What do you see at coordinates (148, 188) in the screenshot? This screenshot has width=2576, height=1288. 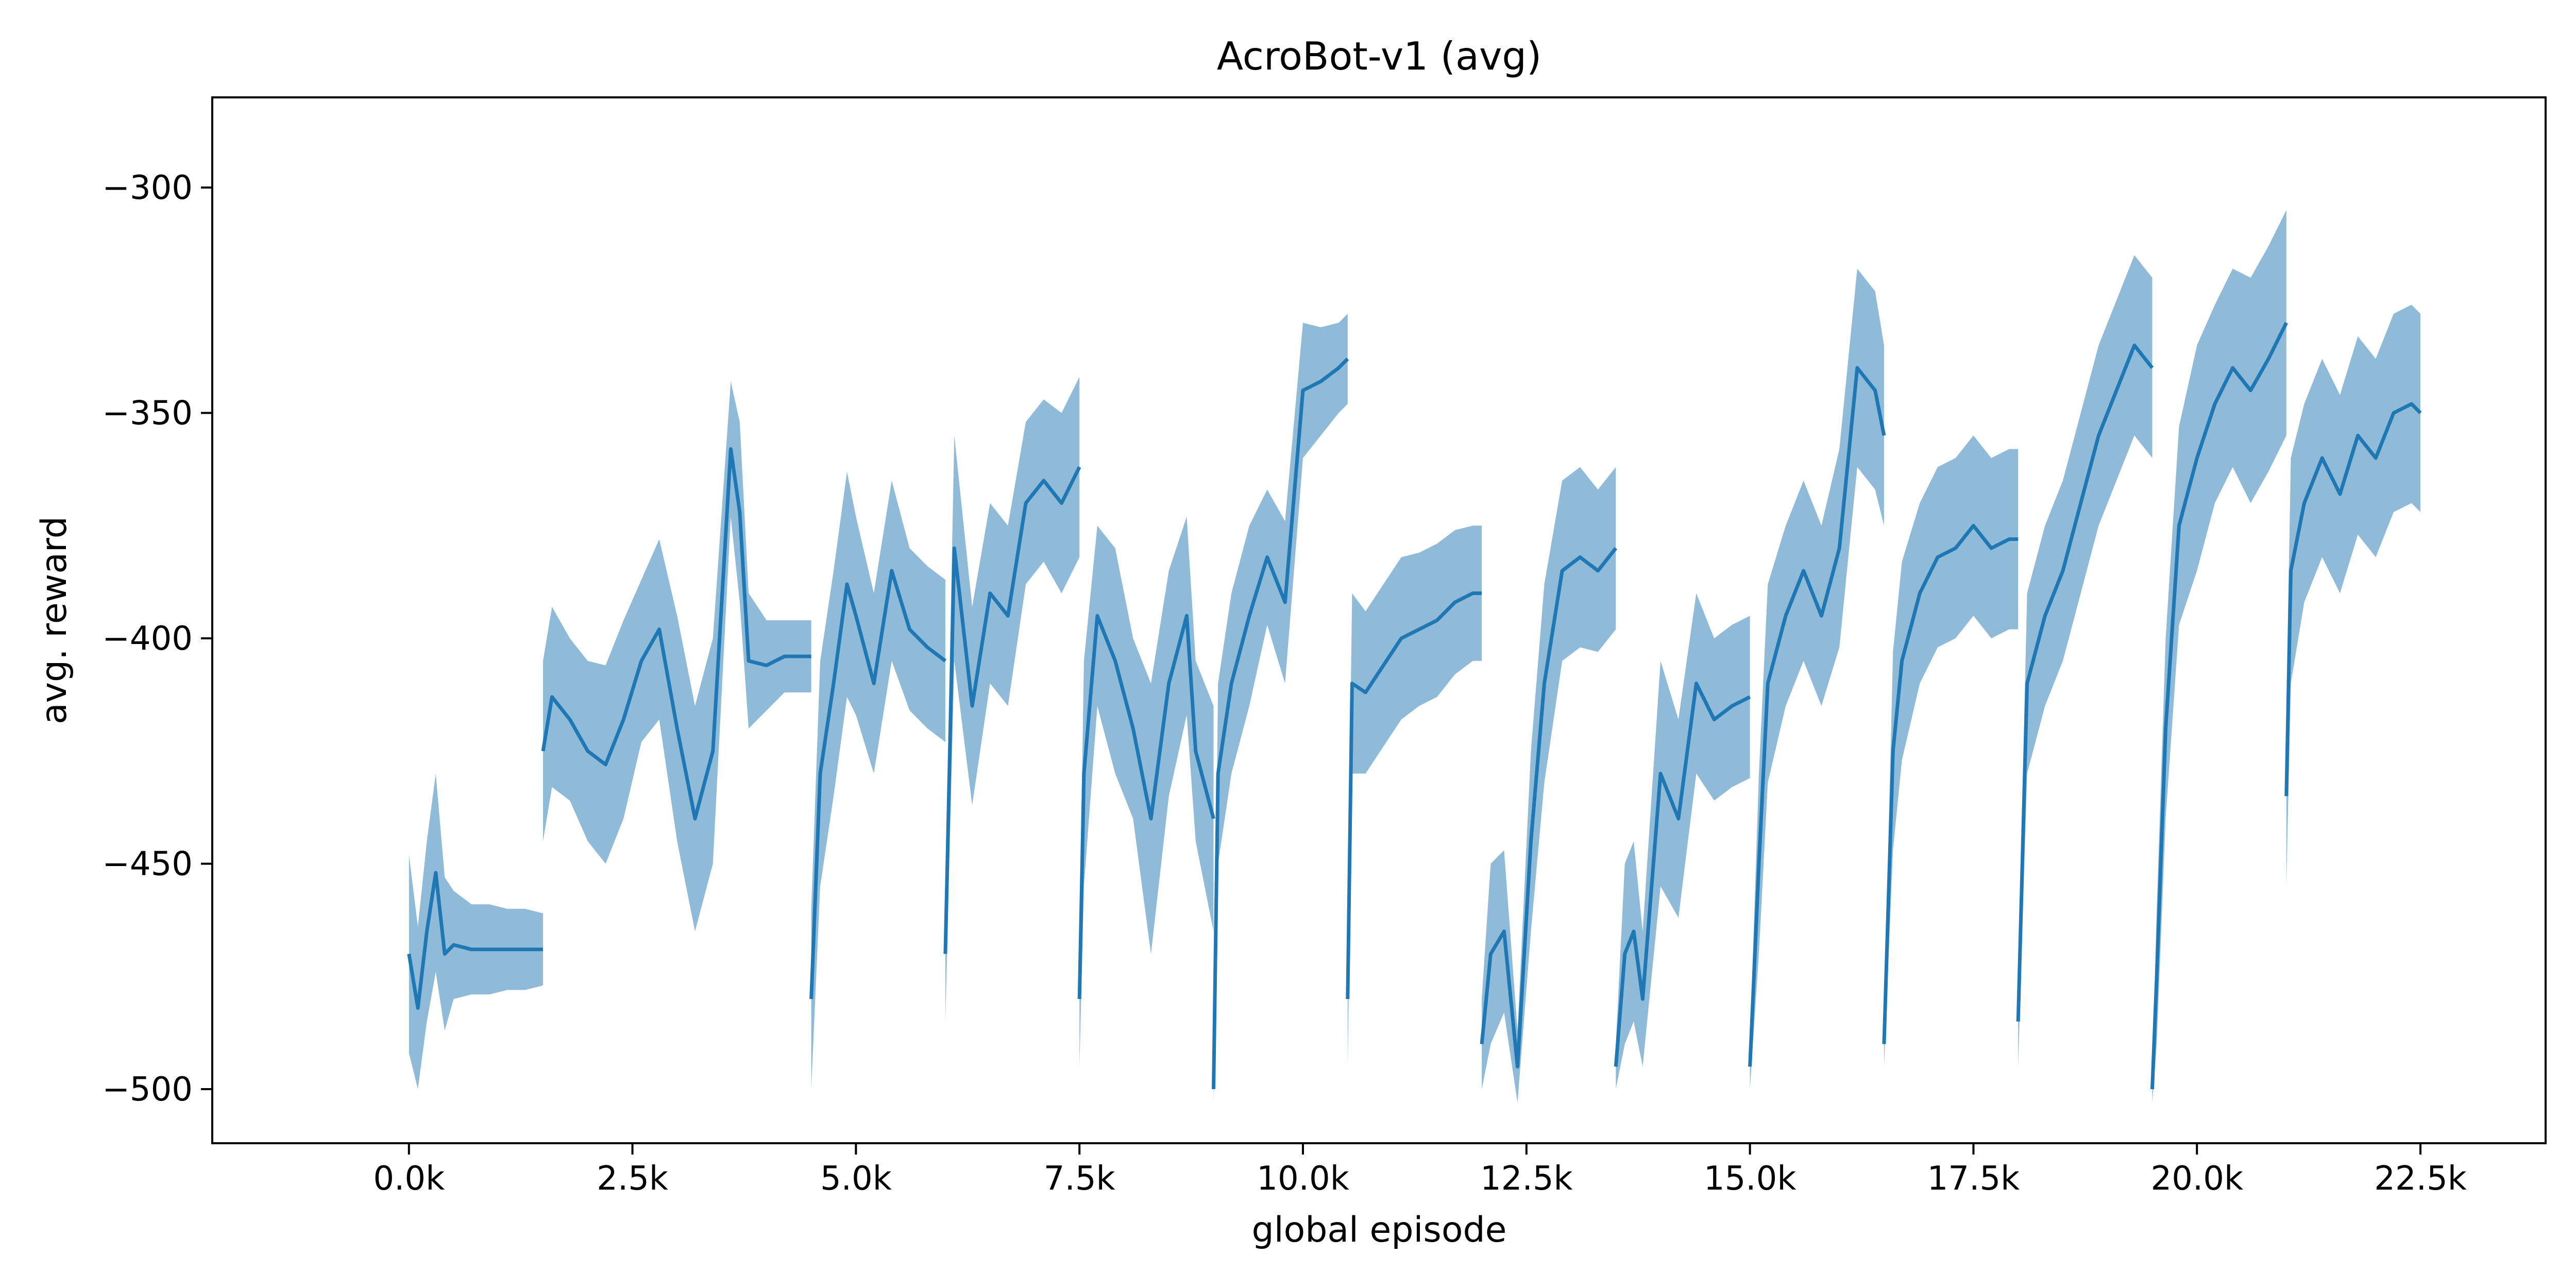 I see `y-tick-label: −300` at bounding box center [148, 188].